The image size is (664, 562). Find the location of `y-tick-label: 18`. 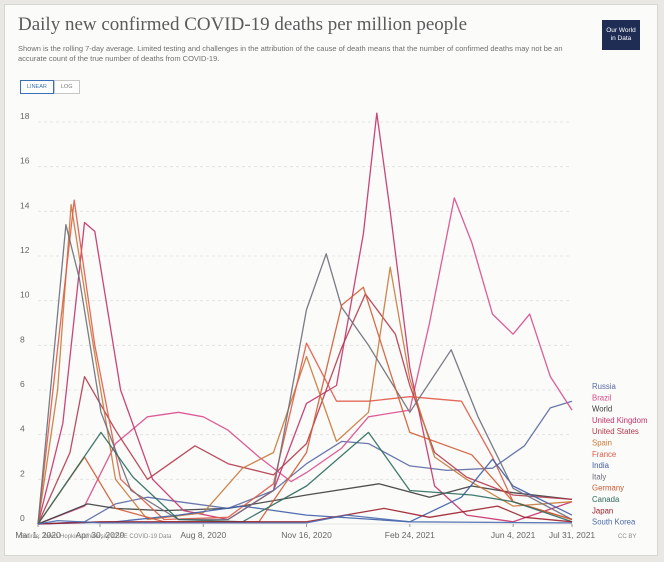

y-tick-label: 18 is located at coordinates (25, 116).